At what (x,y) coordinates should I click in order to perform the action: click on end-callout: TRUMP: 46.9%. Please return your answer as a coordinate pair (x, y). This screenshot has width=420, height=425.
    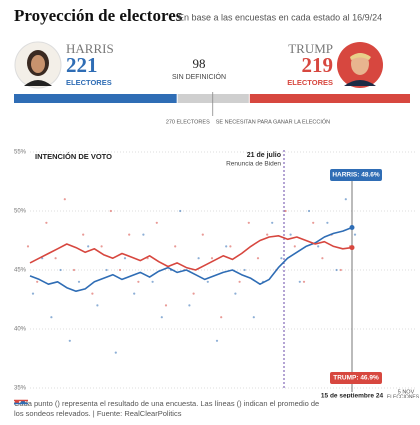
    Looking at the image, I should click on (356, 378).